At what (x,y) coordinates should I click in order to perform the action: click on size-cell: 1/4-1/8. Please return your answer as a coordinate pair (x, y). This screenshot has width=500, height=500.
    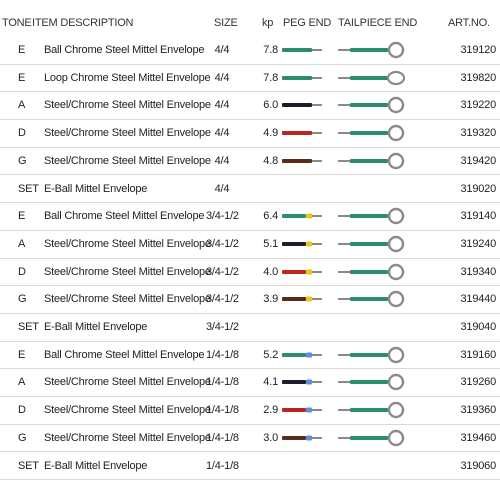
    Looking at the image, I should click on (222, 465).